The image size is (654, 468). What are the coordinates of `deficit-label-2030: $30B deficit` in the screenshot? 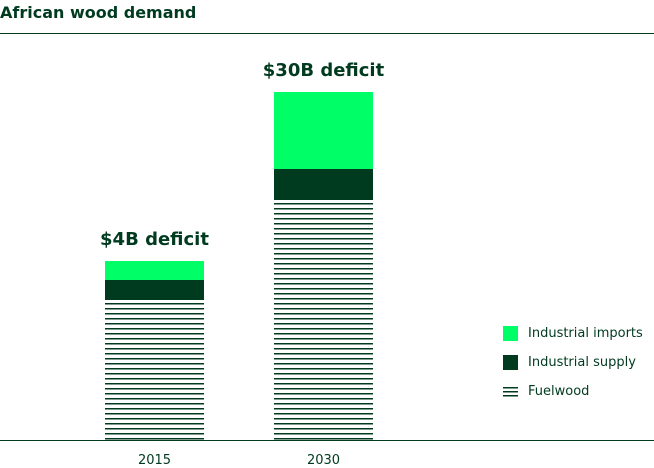 It's located at (324, 70).